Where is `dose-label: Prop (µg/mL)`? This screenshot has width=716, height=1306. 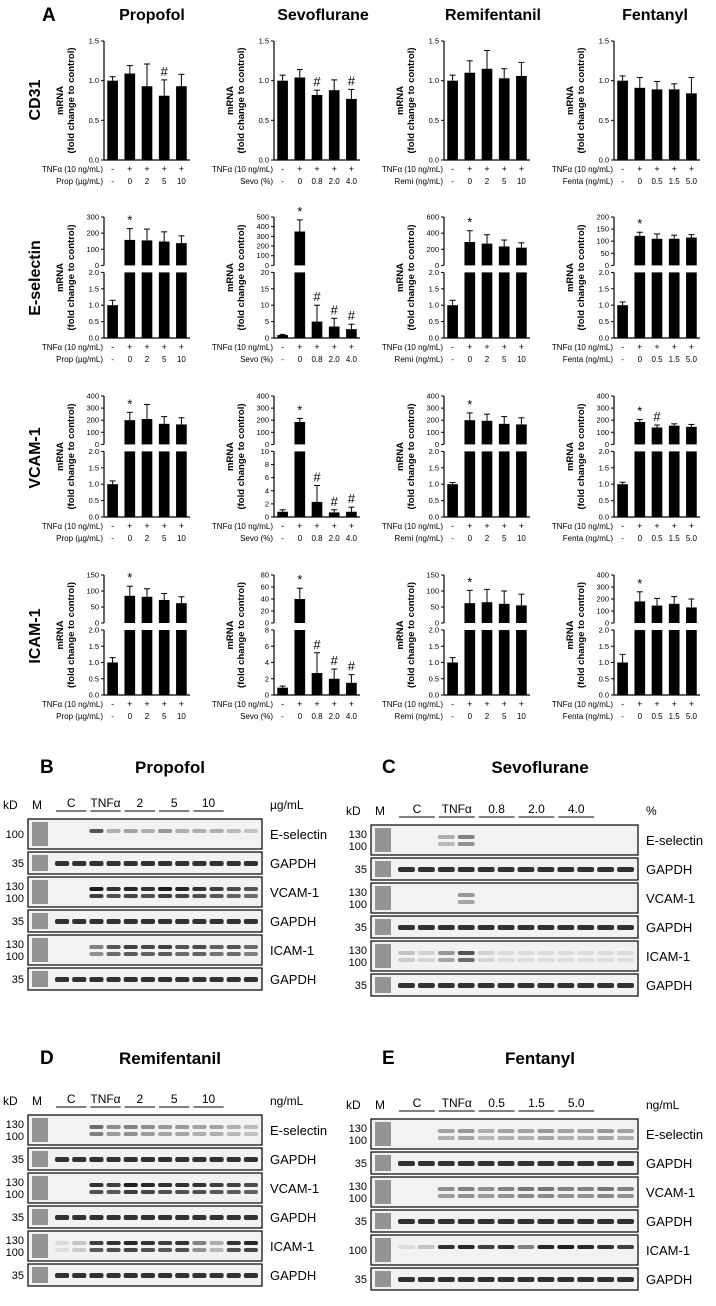 dose-label: Prop (µg/mL) is located at coordinates (79, 359).